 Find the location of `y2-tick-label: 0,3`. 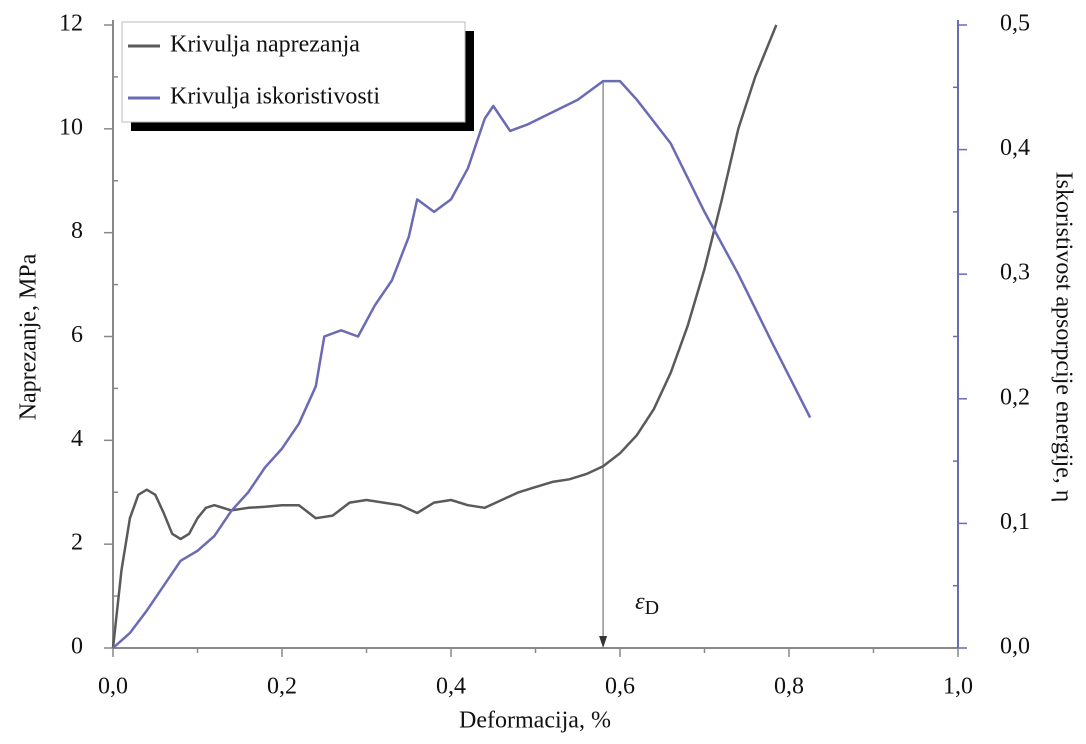

y2-tick-label: 0,3 is located at coordinates (1015, 273).